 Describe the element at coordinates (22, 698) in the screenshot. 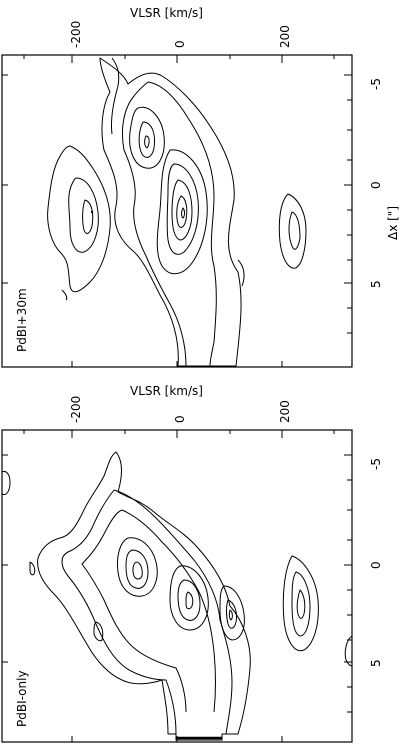

I see `panel-bottom-label: PdBI-only` at that location.